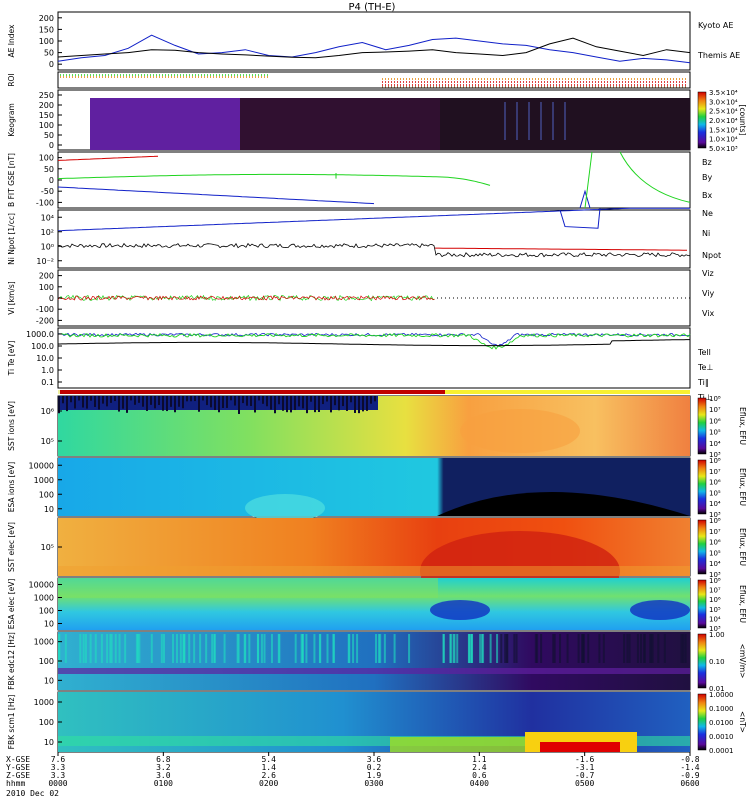 The image size is (750, 800). Describe the element at coordinates (717, 635) in the screenshot. I see `fbk_edc-cbar-tick: 1.00` at that location.